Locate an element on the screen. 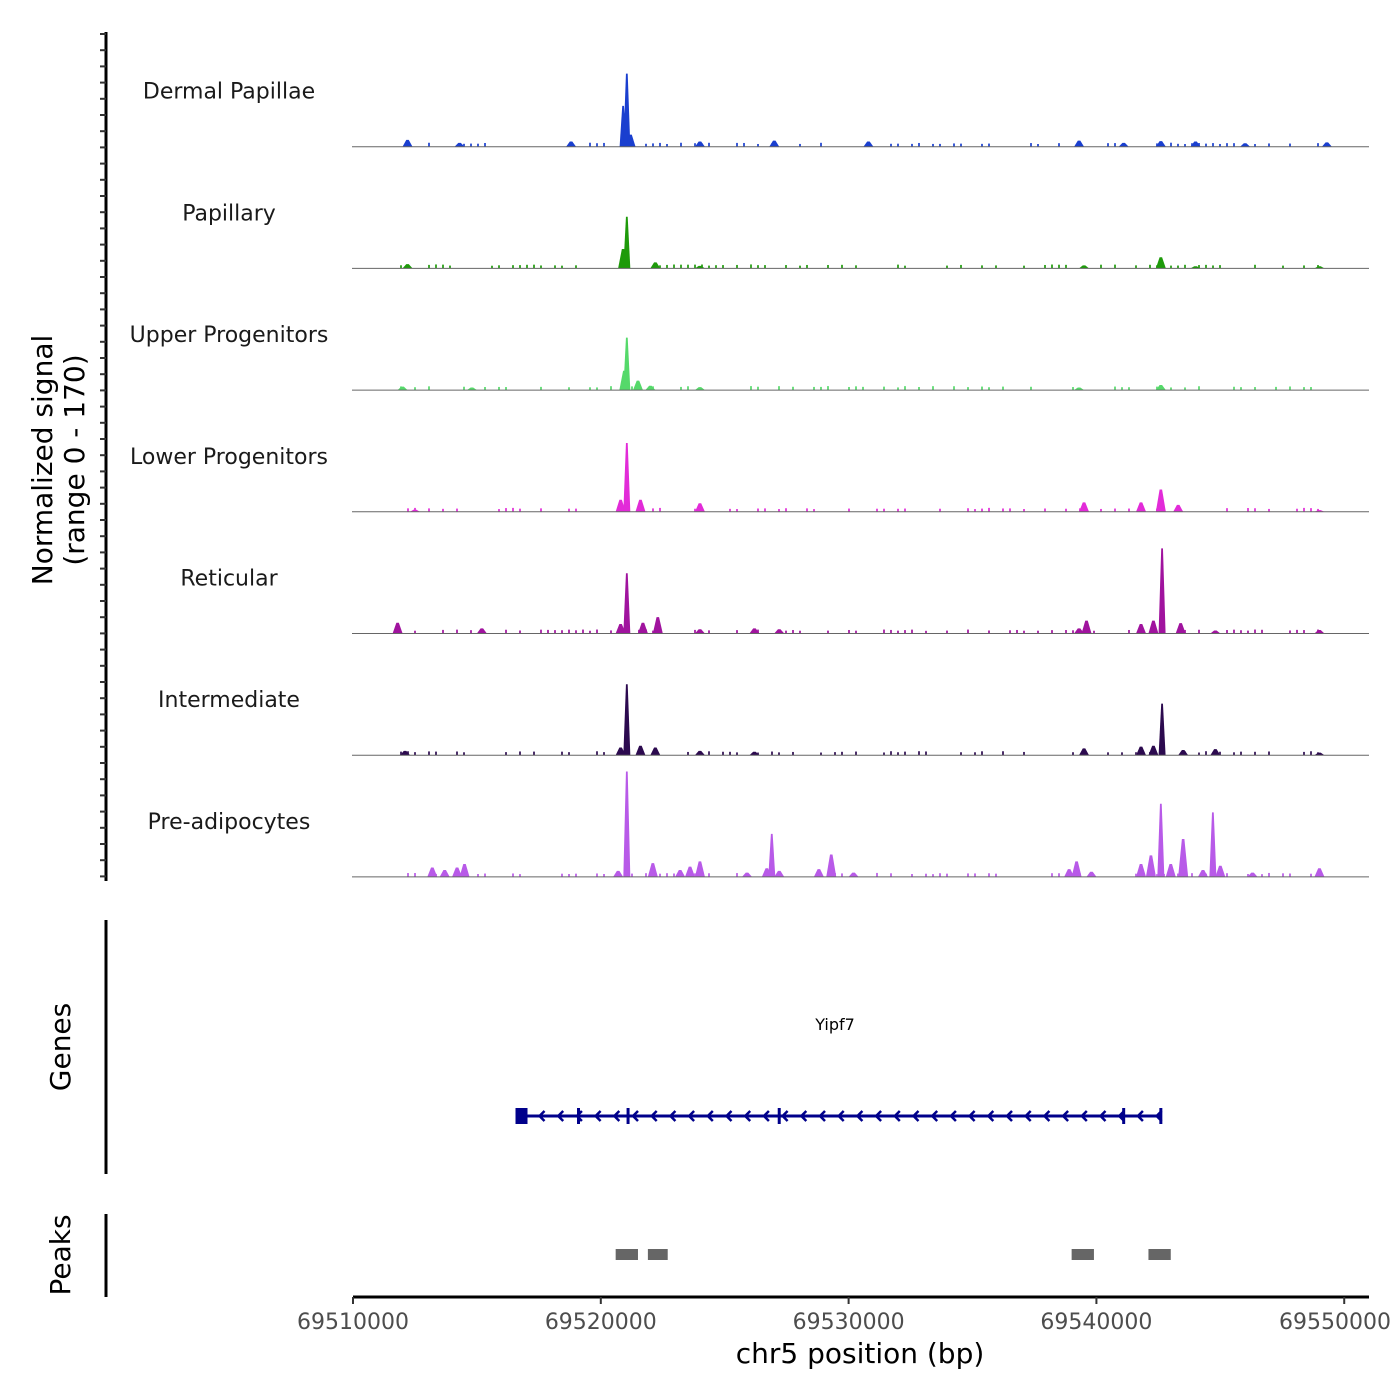  coverage-y-axis-title-line1: Normalized signal is located at coordinates (42, 460).